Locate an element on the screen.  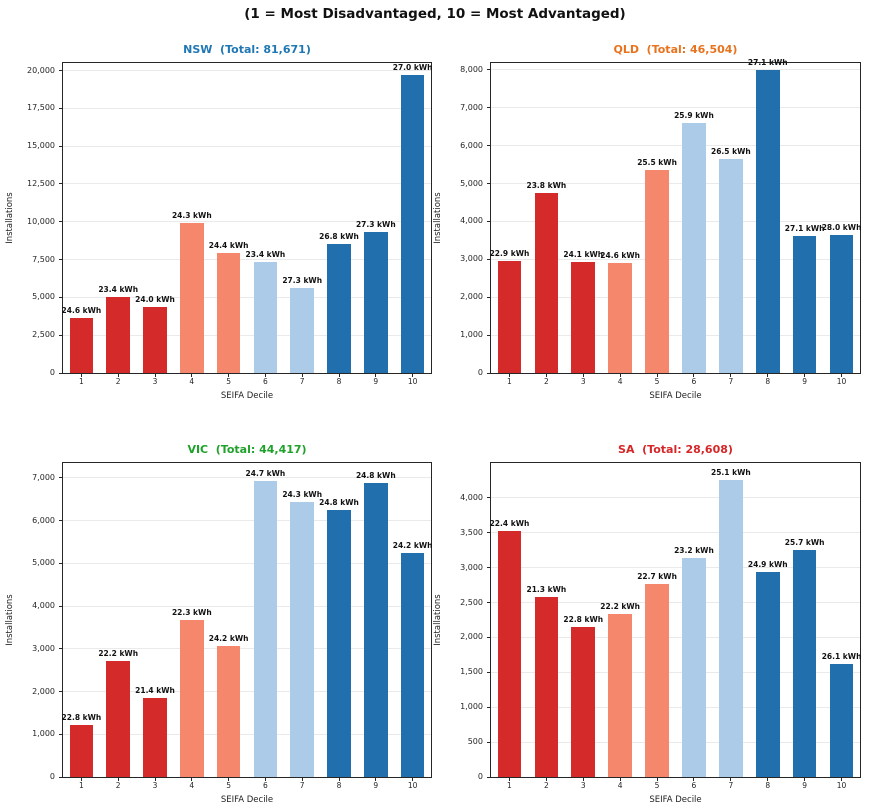
y-tick-label: 3,500 is located at coordinates (471, 532).